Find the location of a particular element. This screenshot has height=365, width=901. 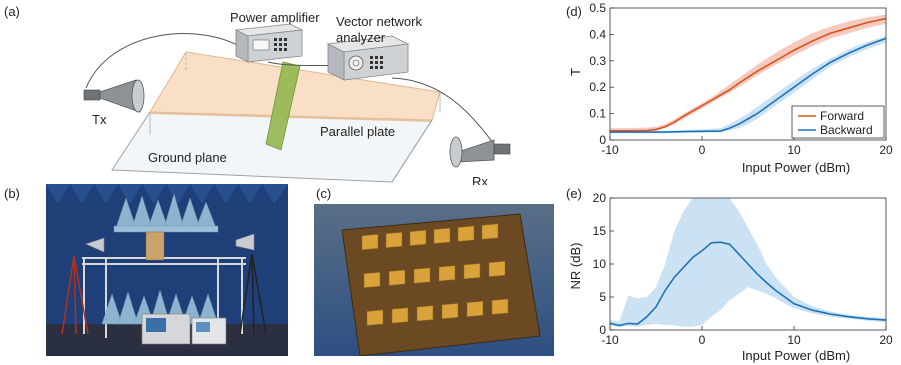

chart-d-ytick-0: 0 is located at coordinates (602, 140).